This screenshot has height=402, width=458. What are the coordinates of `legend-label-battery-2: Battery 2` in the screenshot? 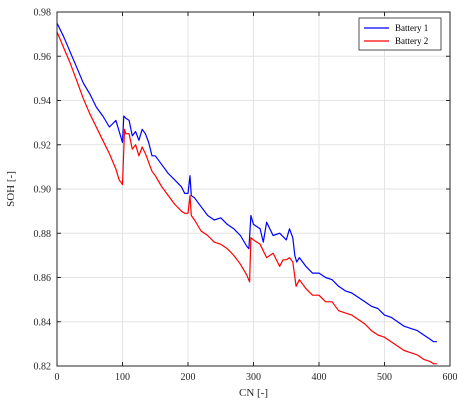 It's located at (411, 41).